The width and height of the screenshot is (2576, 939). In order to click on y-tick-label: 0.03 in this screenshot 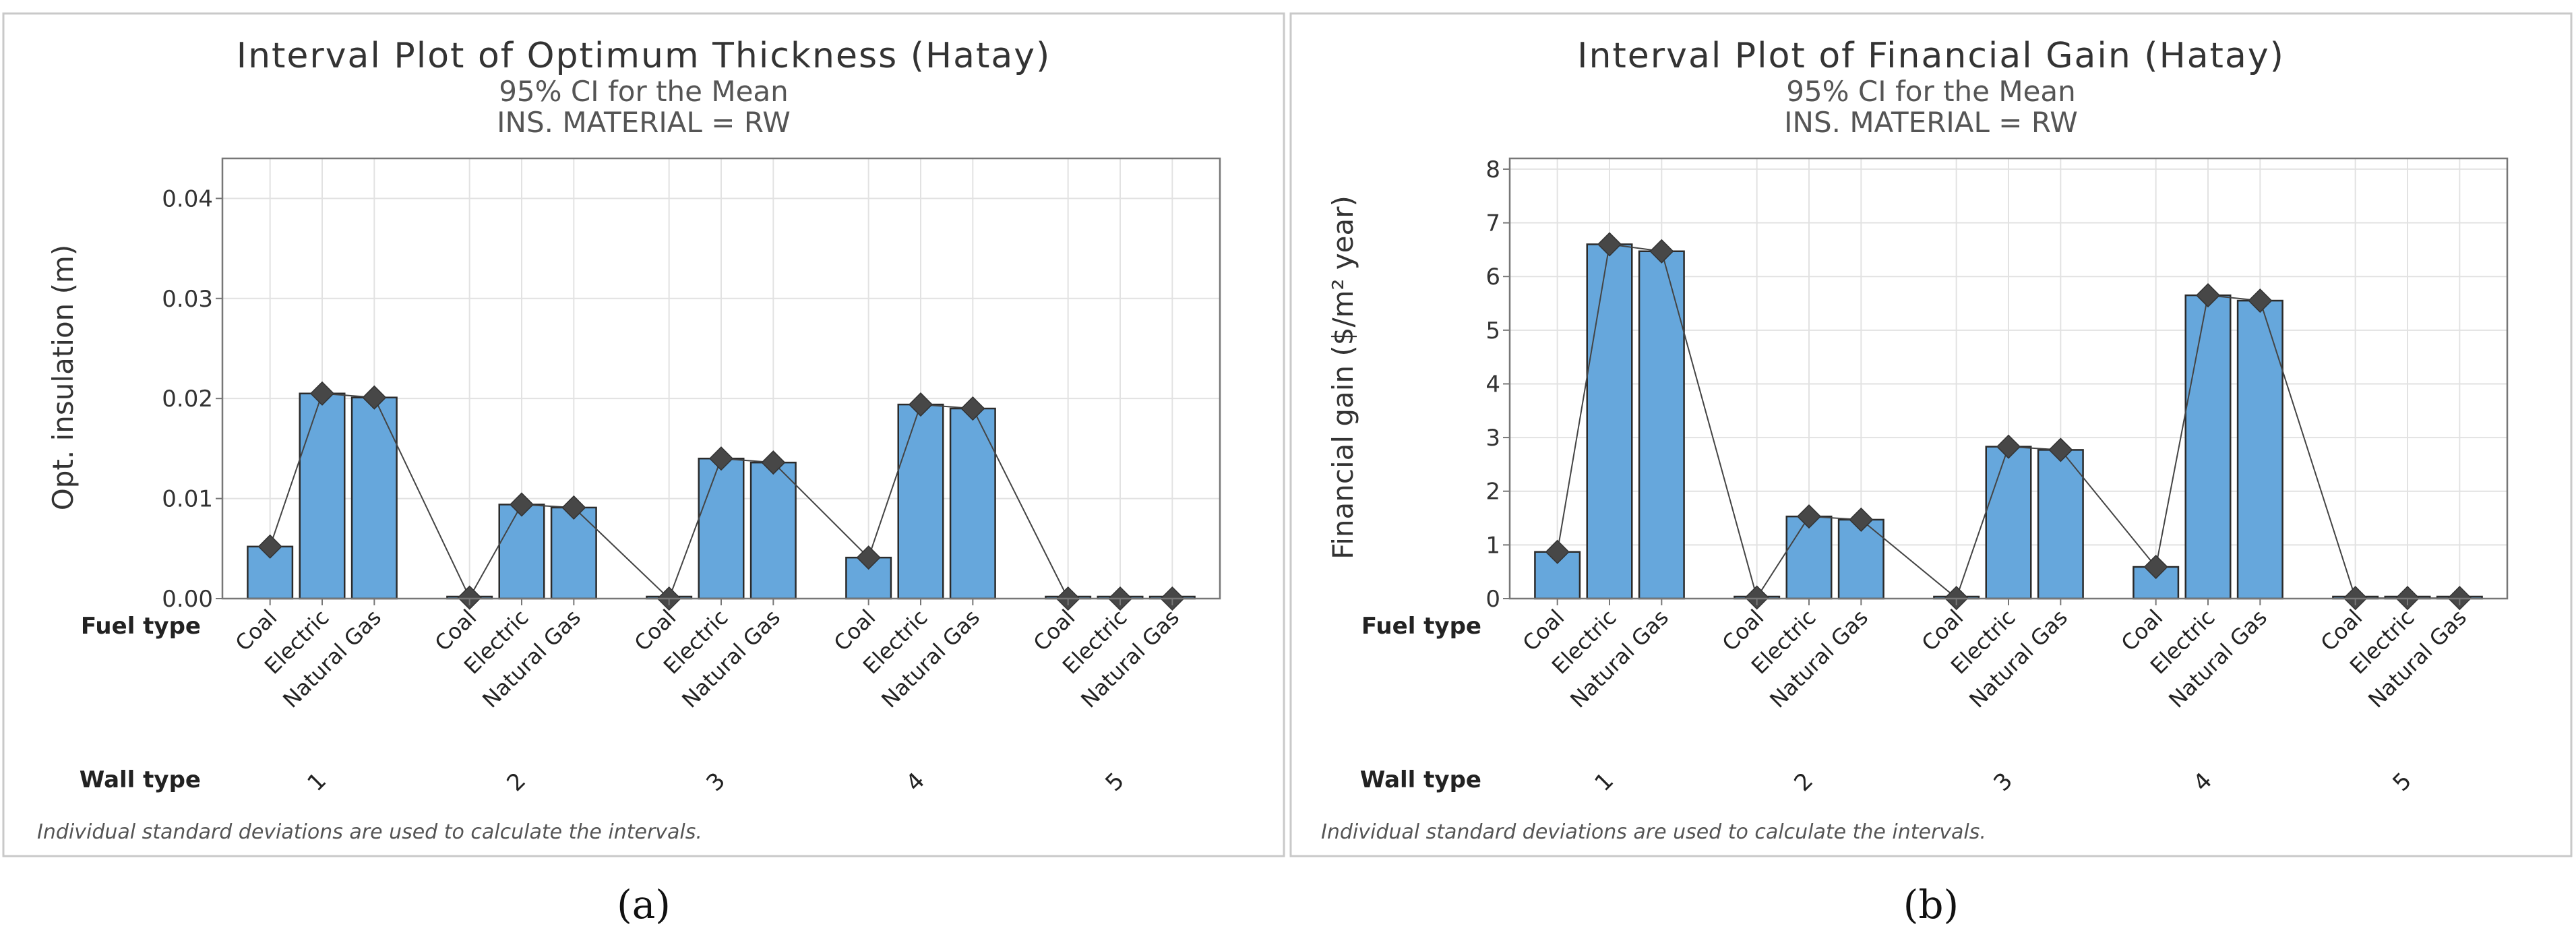, I will do `click(187, 299)`.